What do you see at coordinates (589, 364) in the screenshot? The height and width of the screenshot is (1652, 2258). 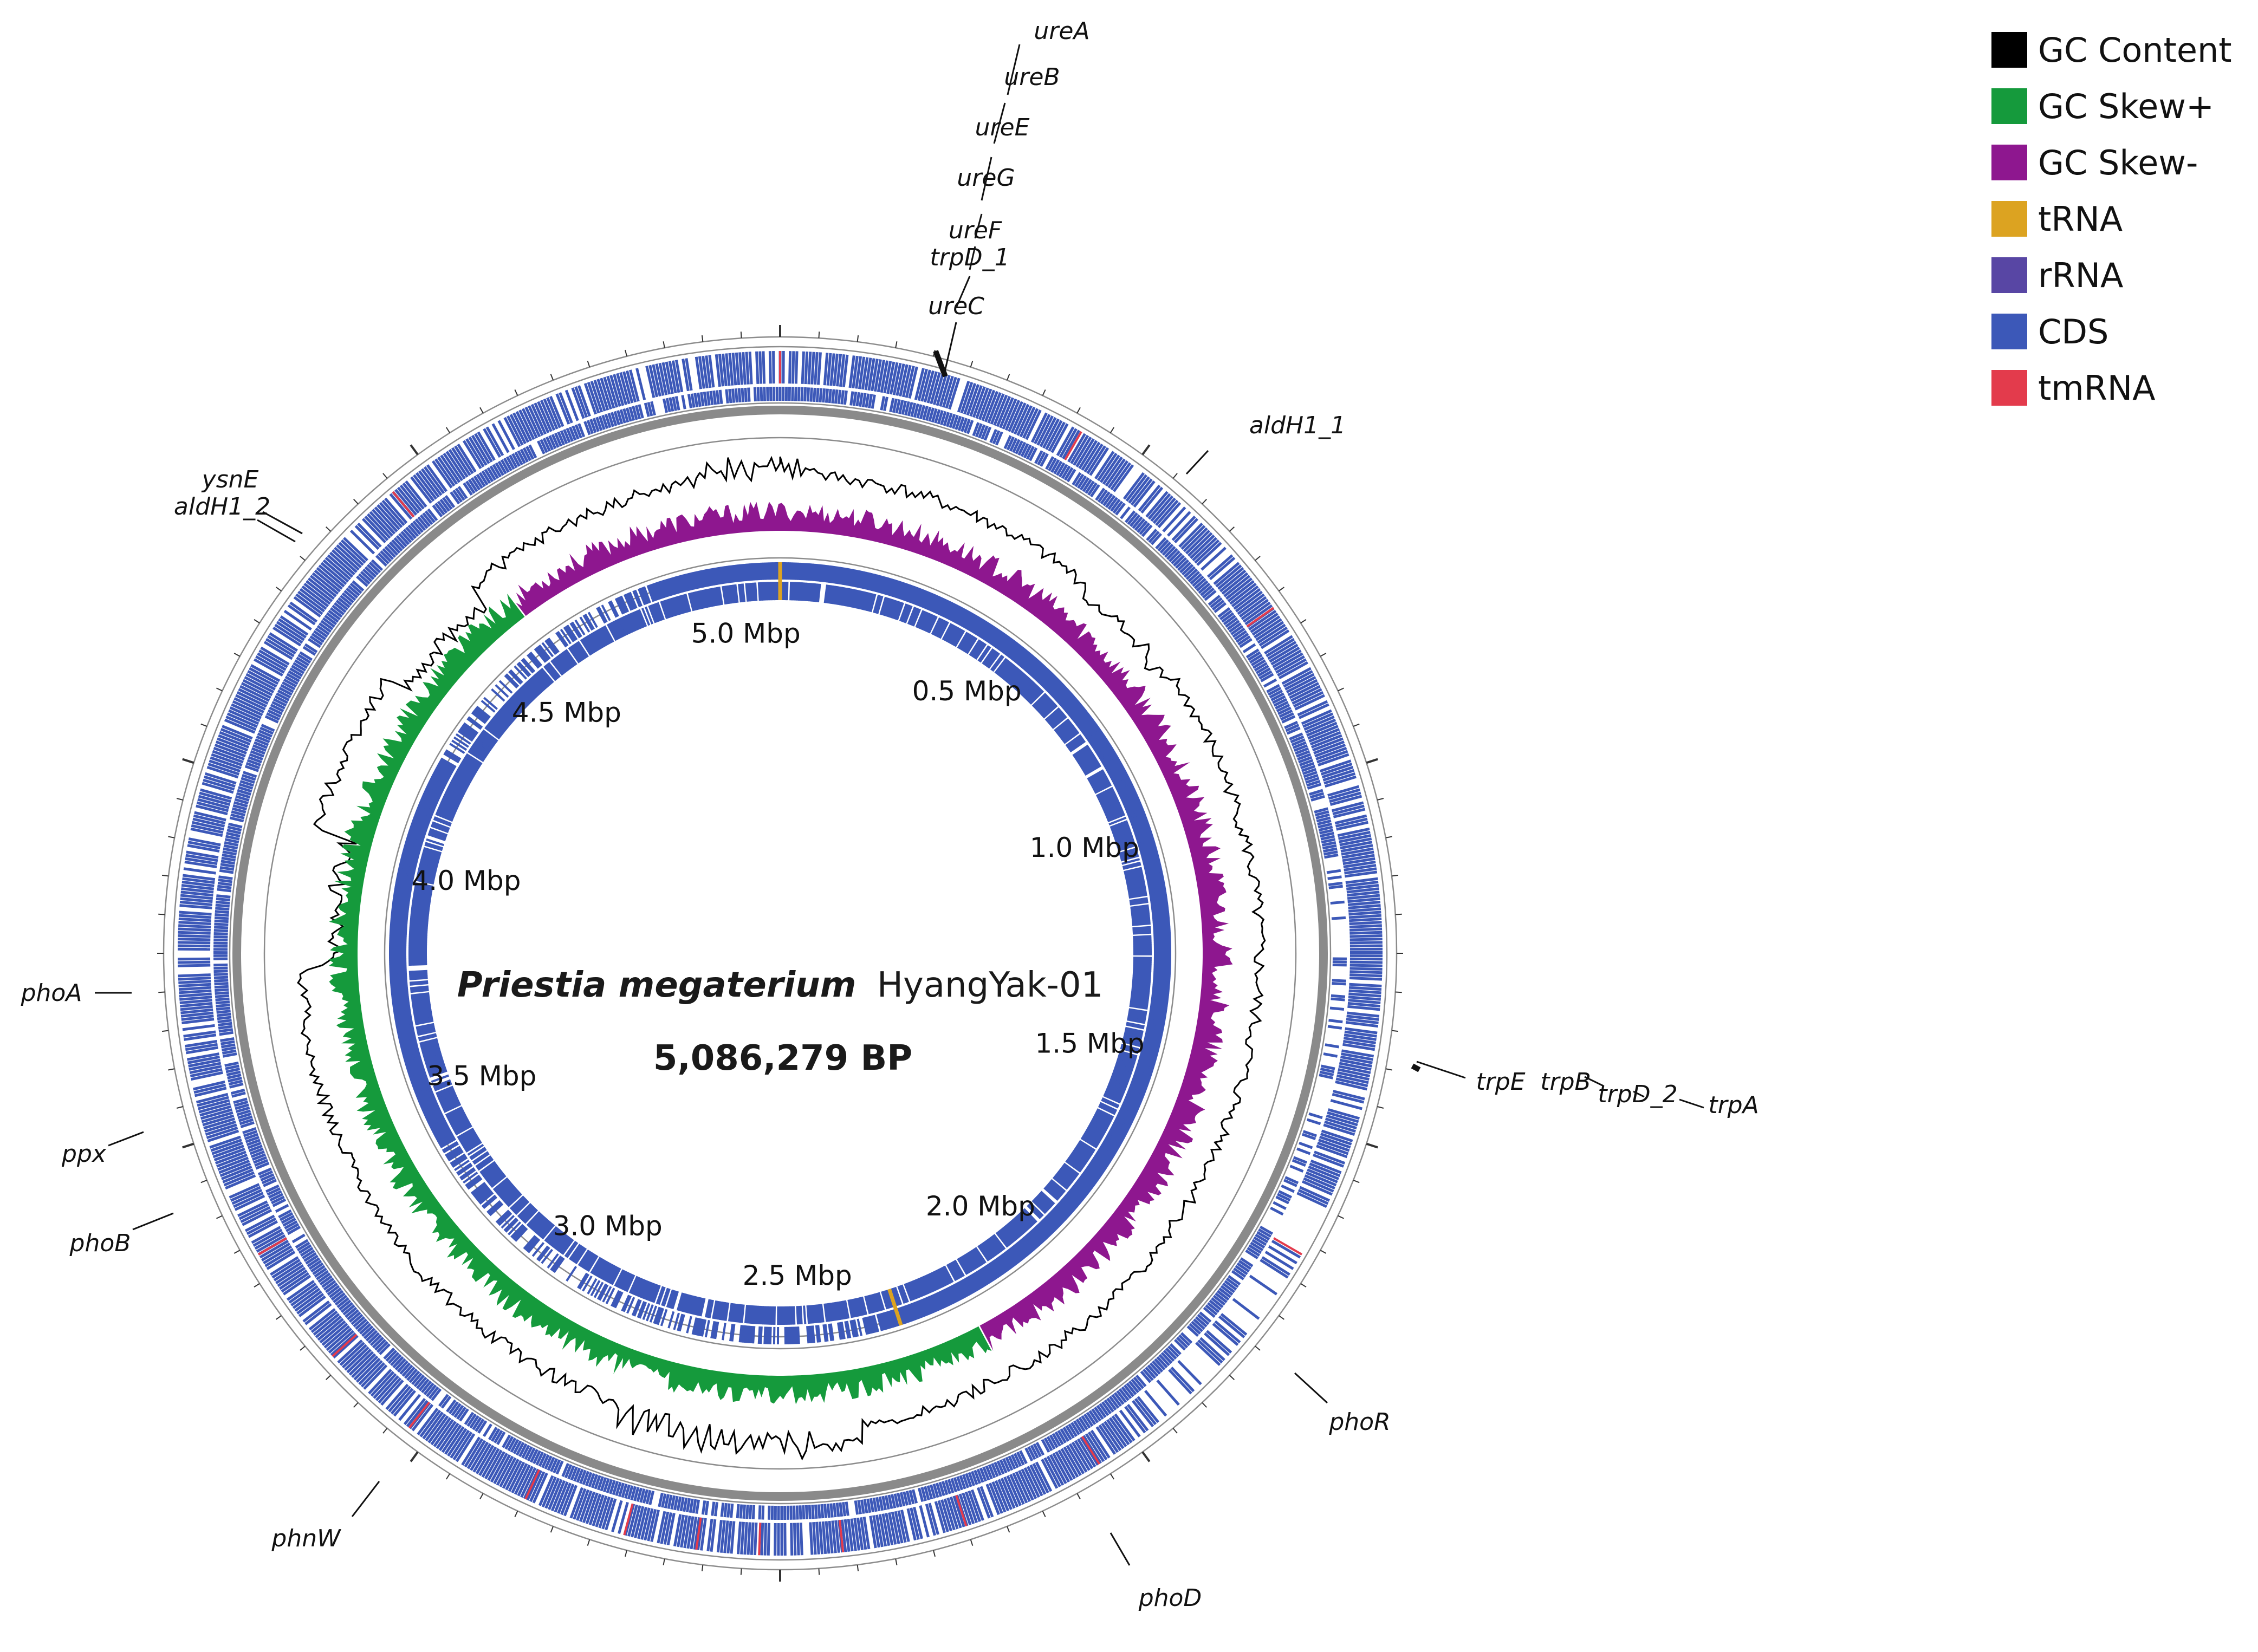 I see `scale-tick` at bounding box center [589, 364].